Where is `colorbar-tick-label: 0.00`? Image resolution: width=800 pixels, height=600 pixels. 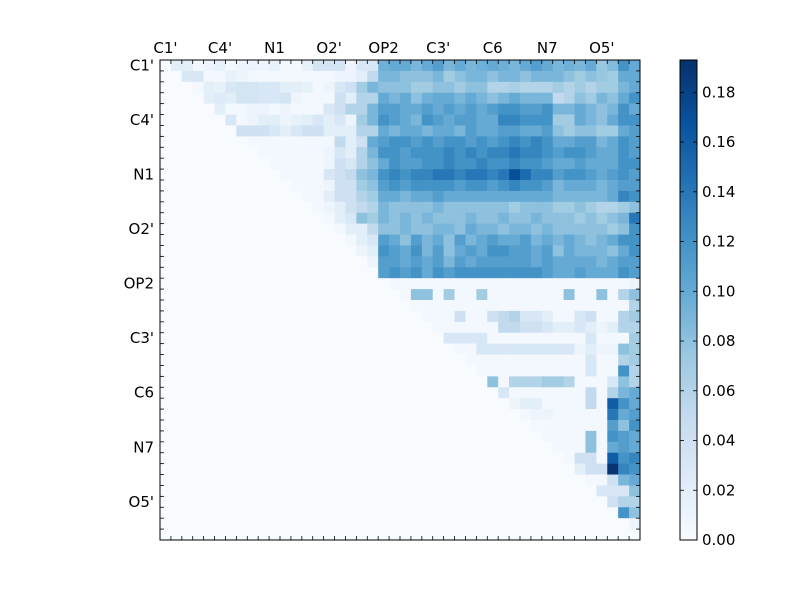
colorbar-tick-label: 0.00 is located at coordinates (718, 540).